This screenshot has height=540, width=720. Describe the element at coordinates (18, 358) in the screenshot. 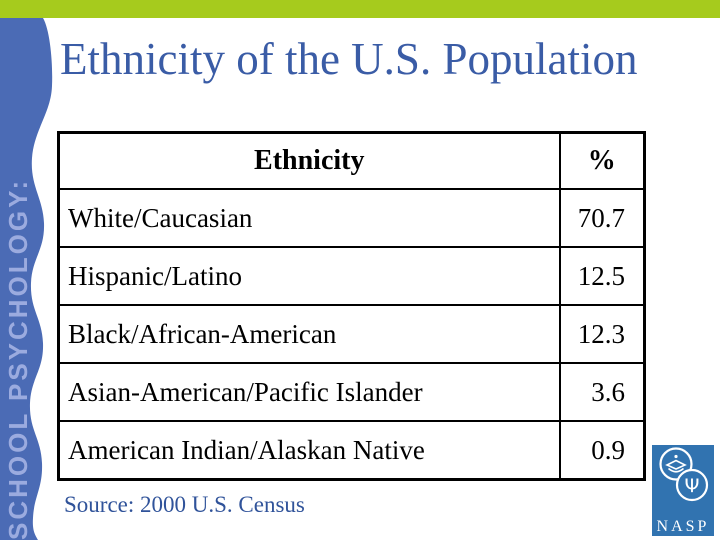

I see `sidebar-vertical-text: SCHOOL PSYCHOLOGY:` at that location.